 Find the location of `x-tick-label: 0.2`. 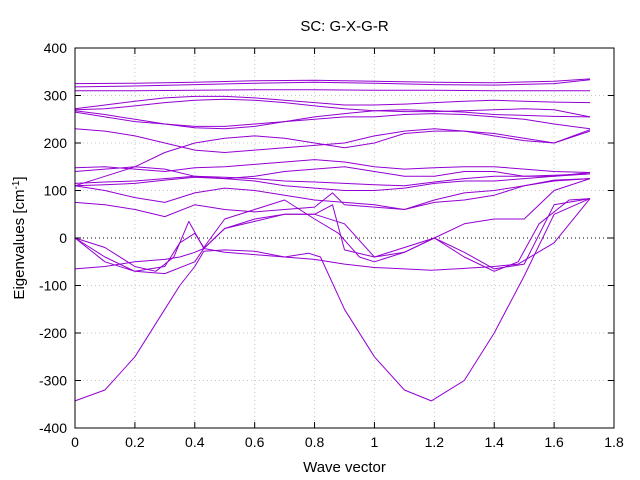

x-tick-label: 0.2 is located at coordinates (135, 442).